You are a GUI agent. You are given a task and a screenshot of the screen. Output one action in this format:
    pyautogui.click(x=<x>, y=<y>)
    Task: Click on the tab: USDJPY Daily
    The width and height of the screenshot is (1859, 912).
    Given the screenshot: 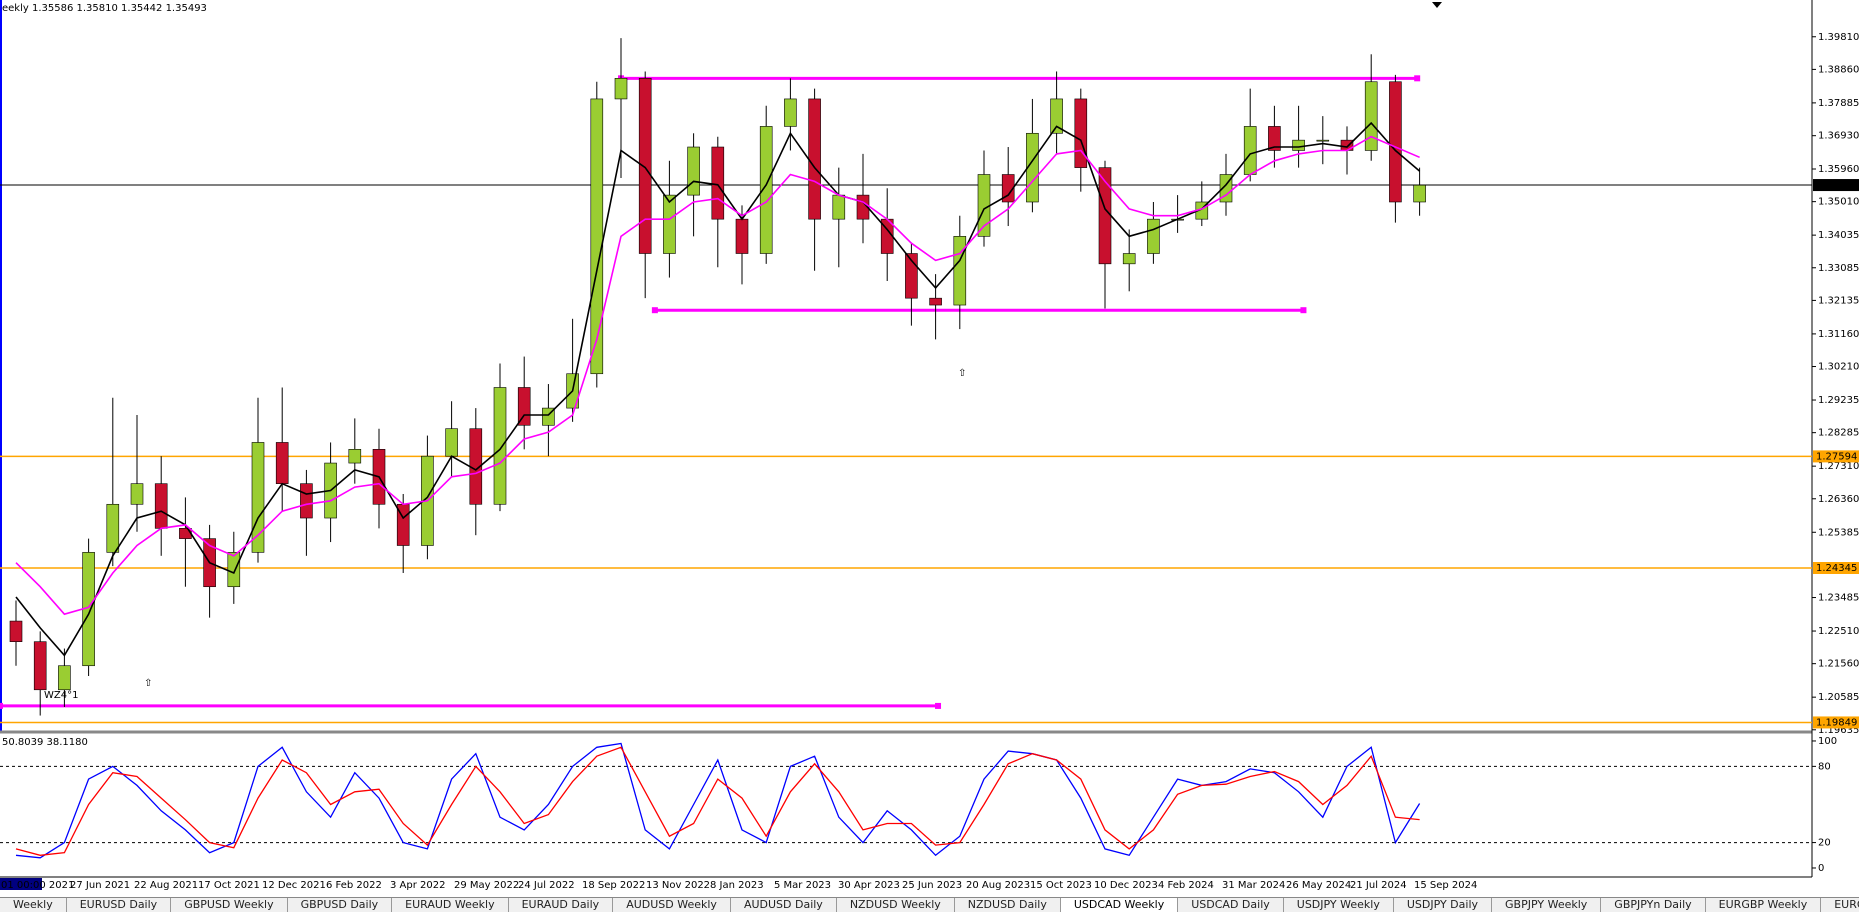 What is the action you would take?
    pyautogui.click(x=1443, y=905)
    